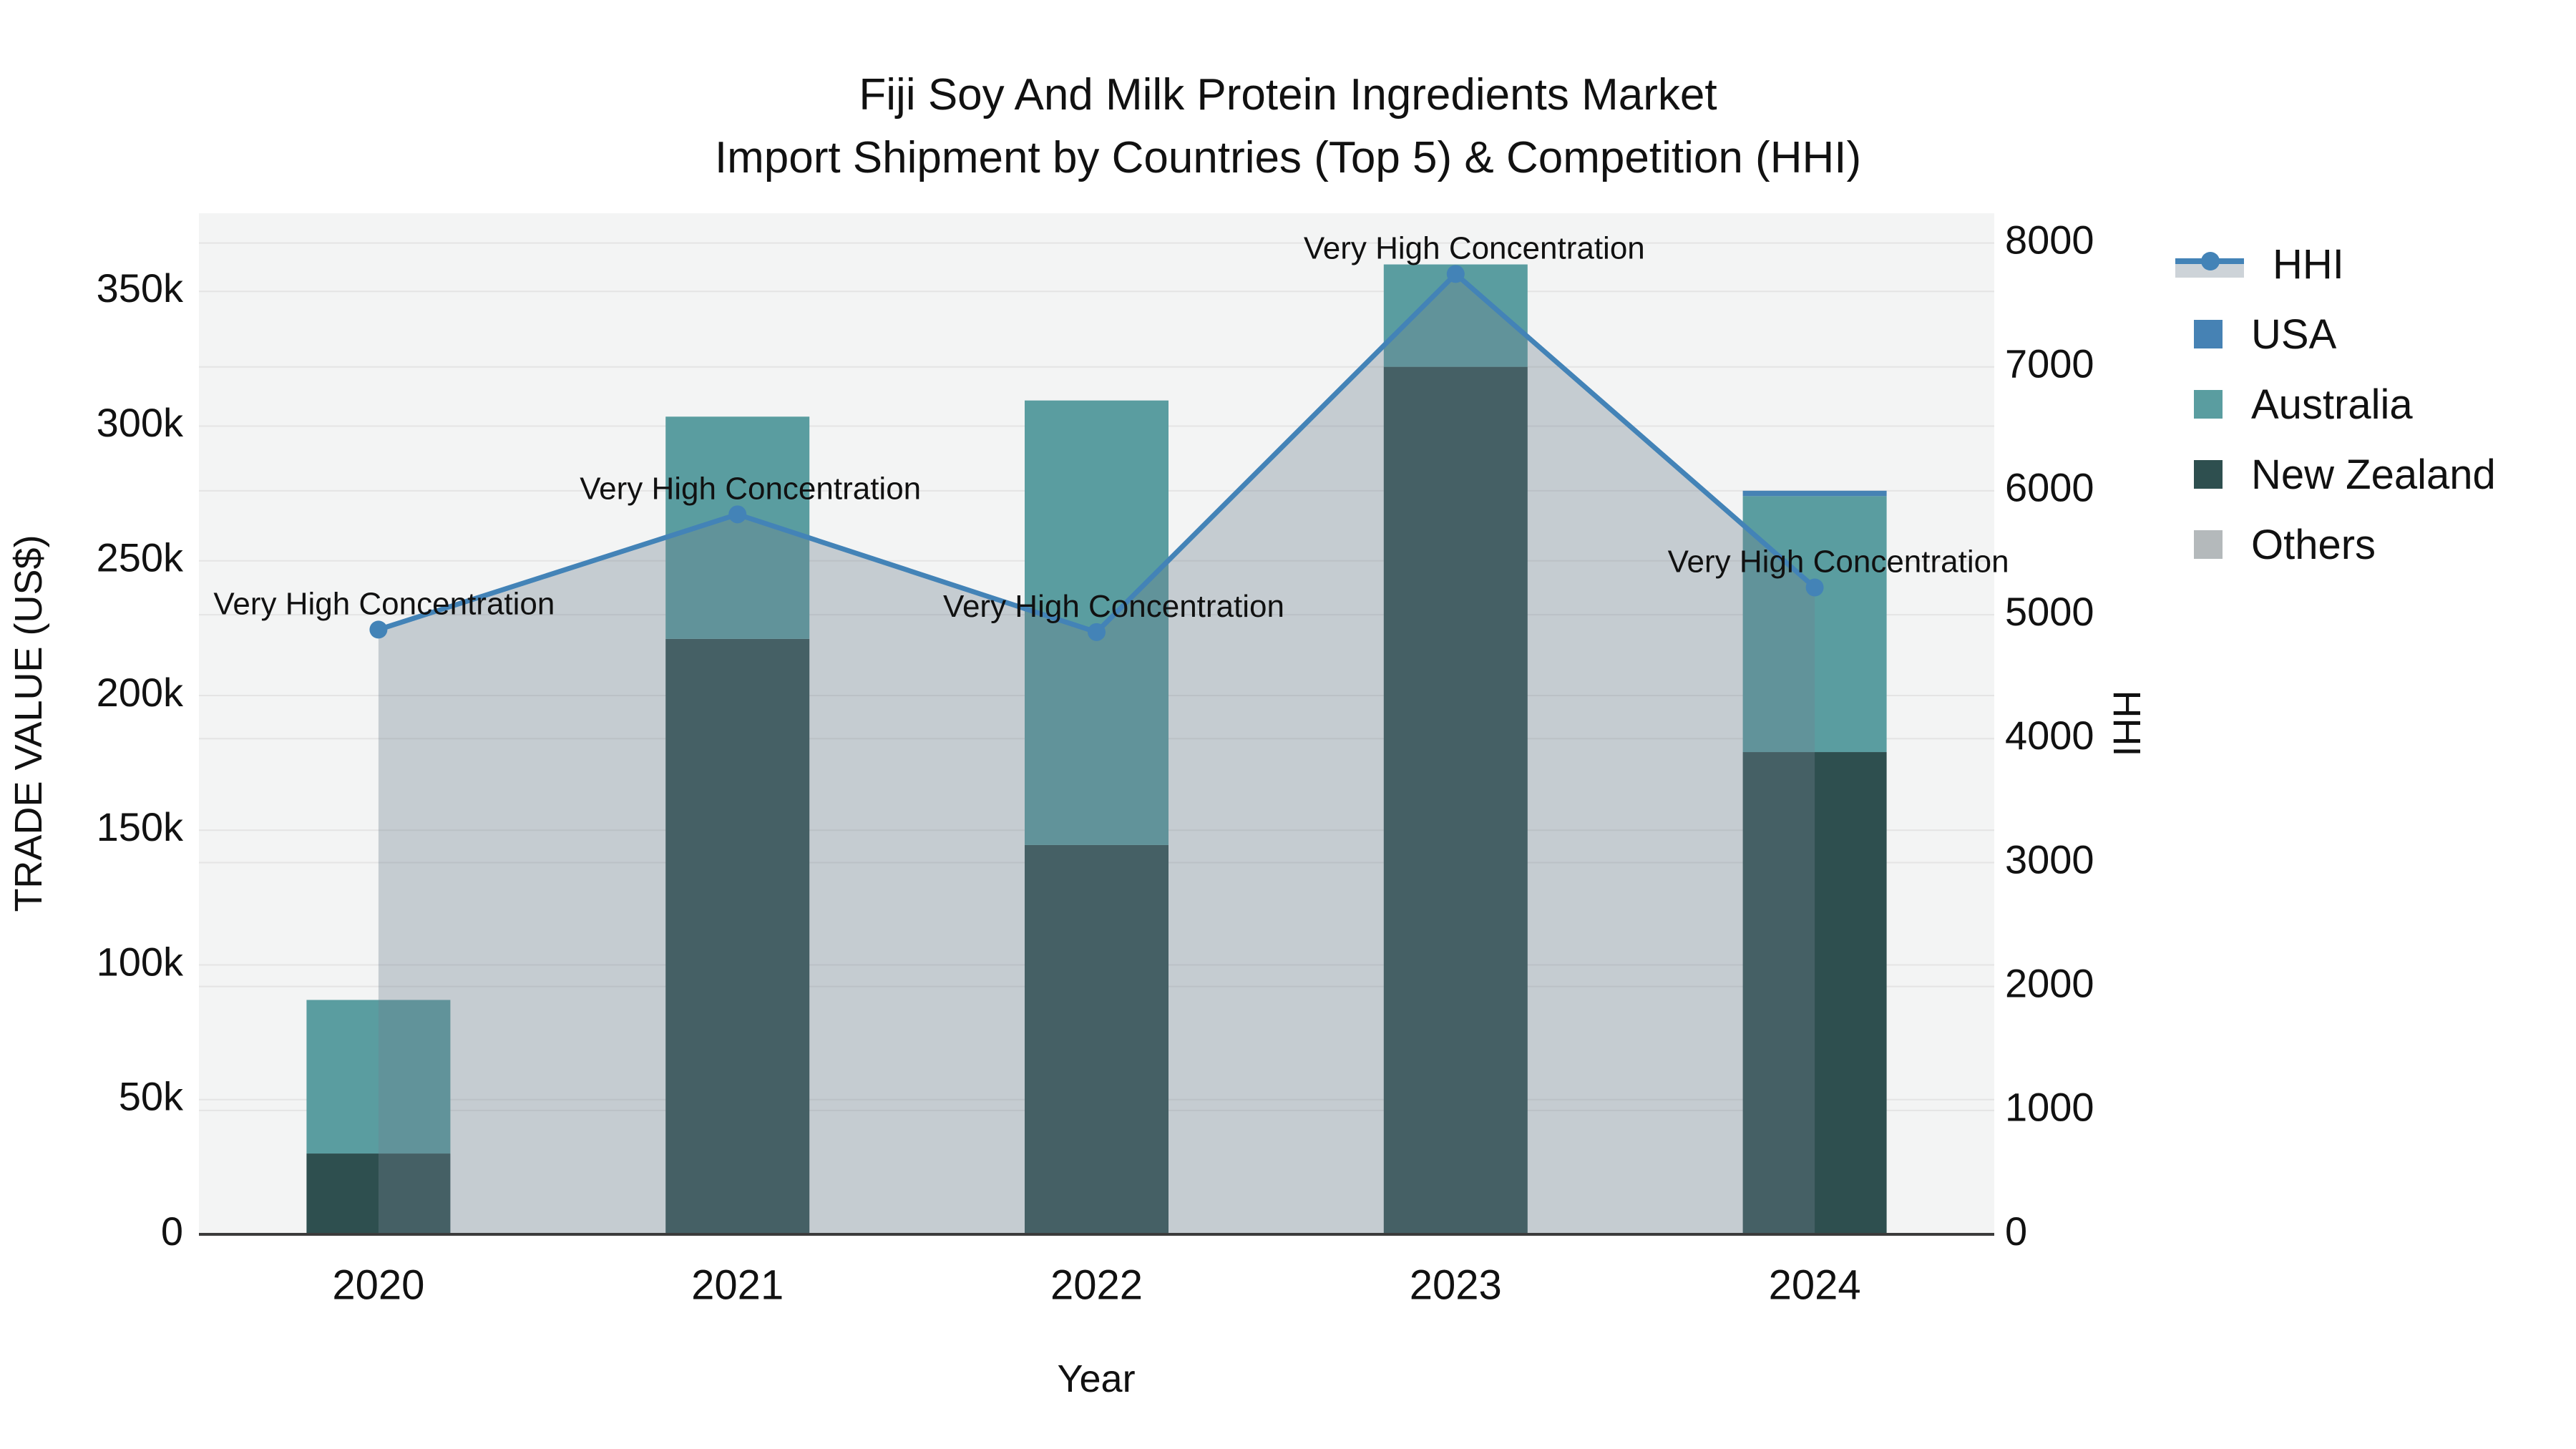 This screenshot has width=2576, height=1449. What do you see at coordinates (140, 826) in the screenshot?
I see `y-left-tick-label: 150k` at bounding box center [140, 826].